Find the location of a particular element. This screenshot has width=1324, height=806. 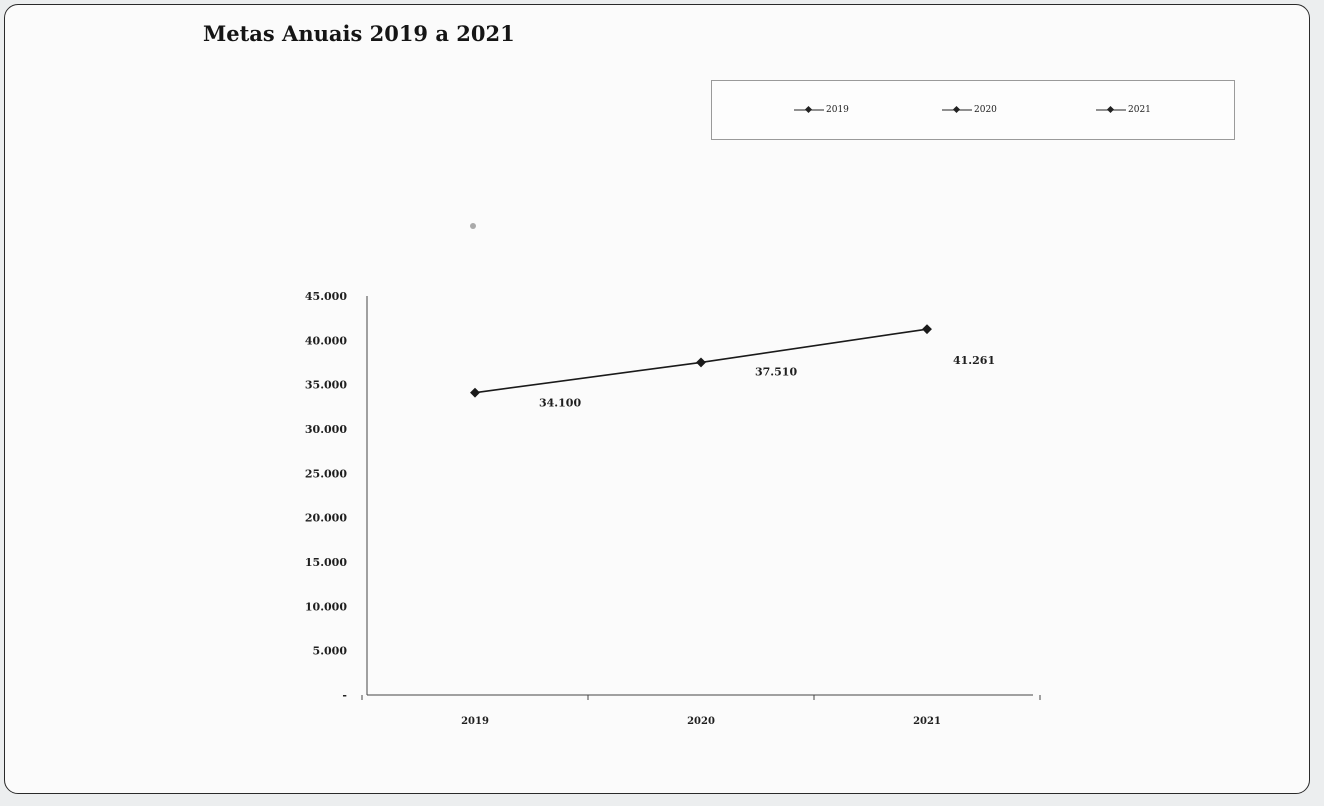

y-tick-label: 40.000 is located at coordinates (326, 340).